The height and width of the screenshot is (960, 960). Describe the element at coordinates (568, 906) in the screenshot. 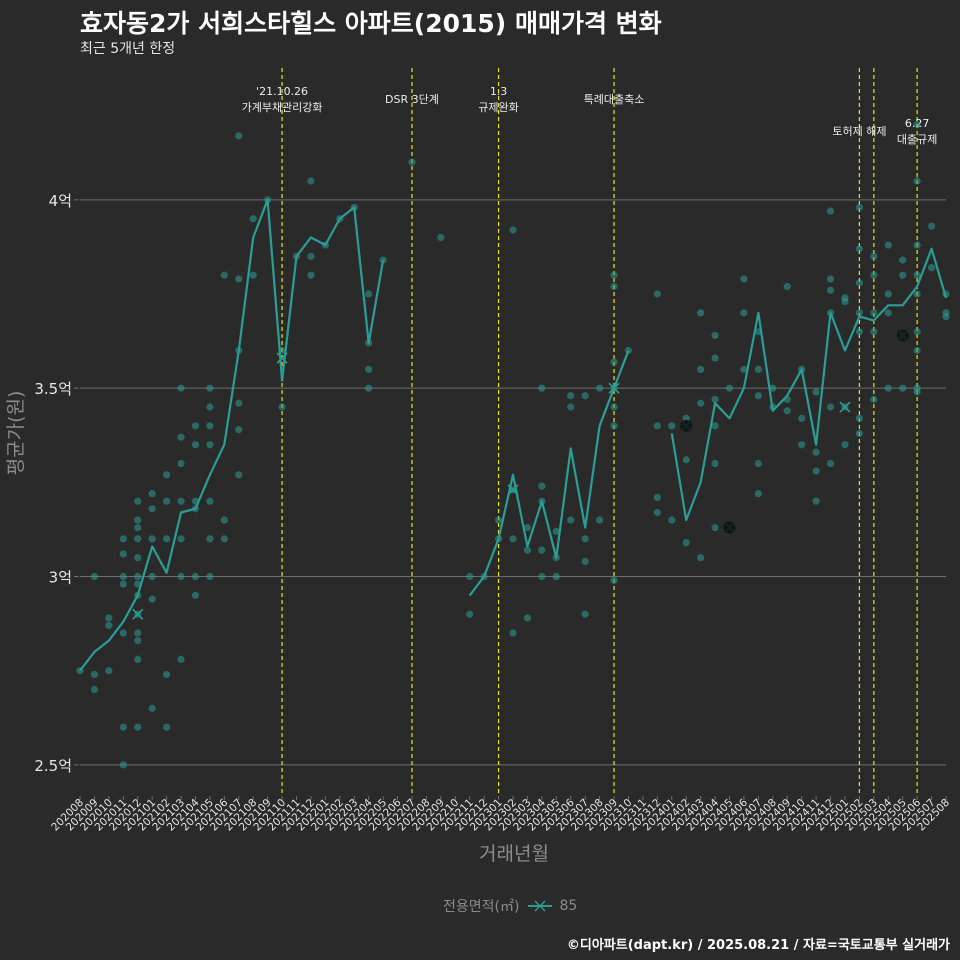

I see `legend-entry-85: 85` at that location.